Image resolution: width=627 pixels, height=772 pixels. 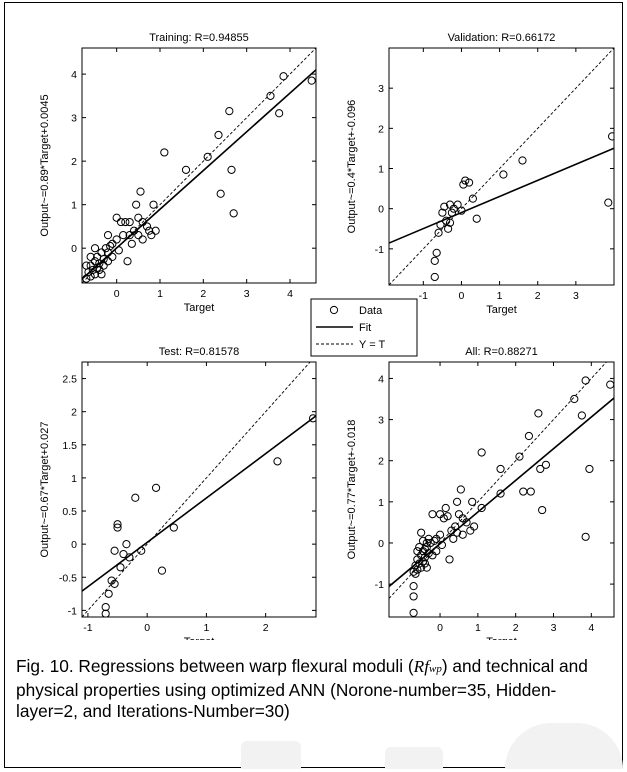 What do you see at coordinates (516, 628) in the screenshot?
I see `x-tick-label: 2` at bounding box center [516, 628].